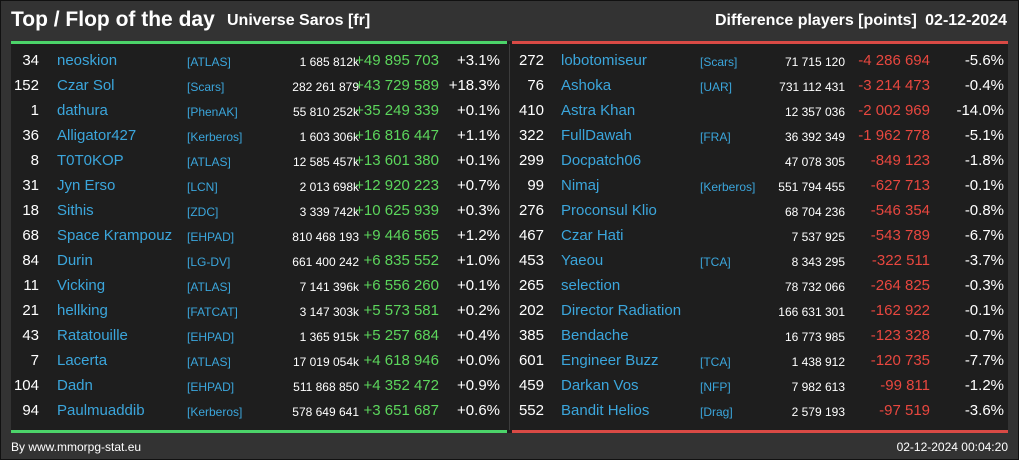 The width and height of the screenshot is (1019, 460). What do you see at coordinates (984, 335) in the screenshot?
I see `percent-change: -0.7%` at bounding box center [984, 335].